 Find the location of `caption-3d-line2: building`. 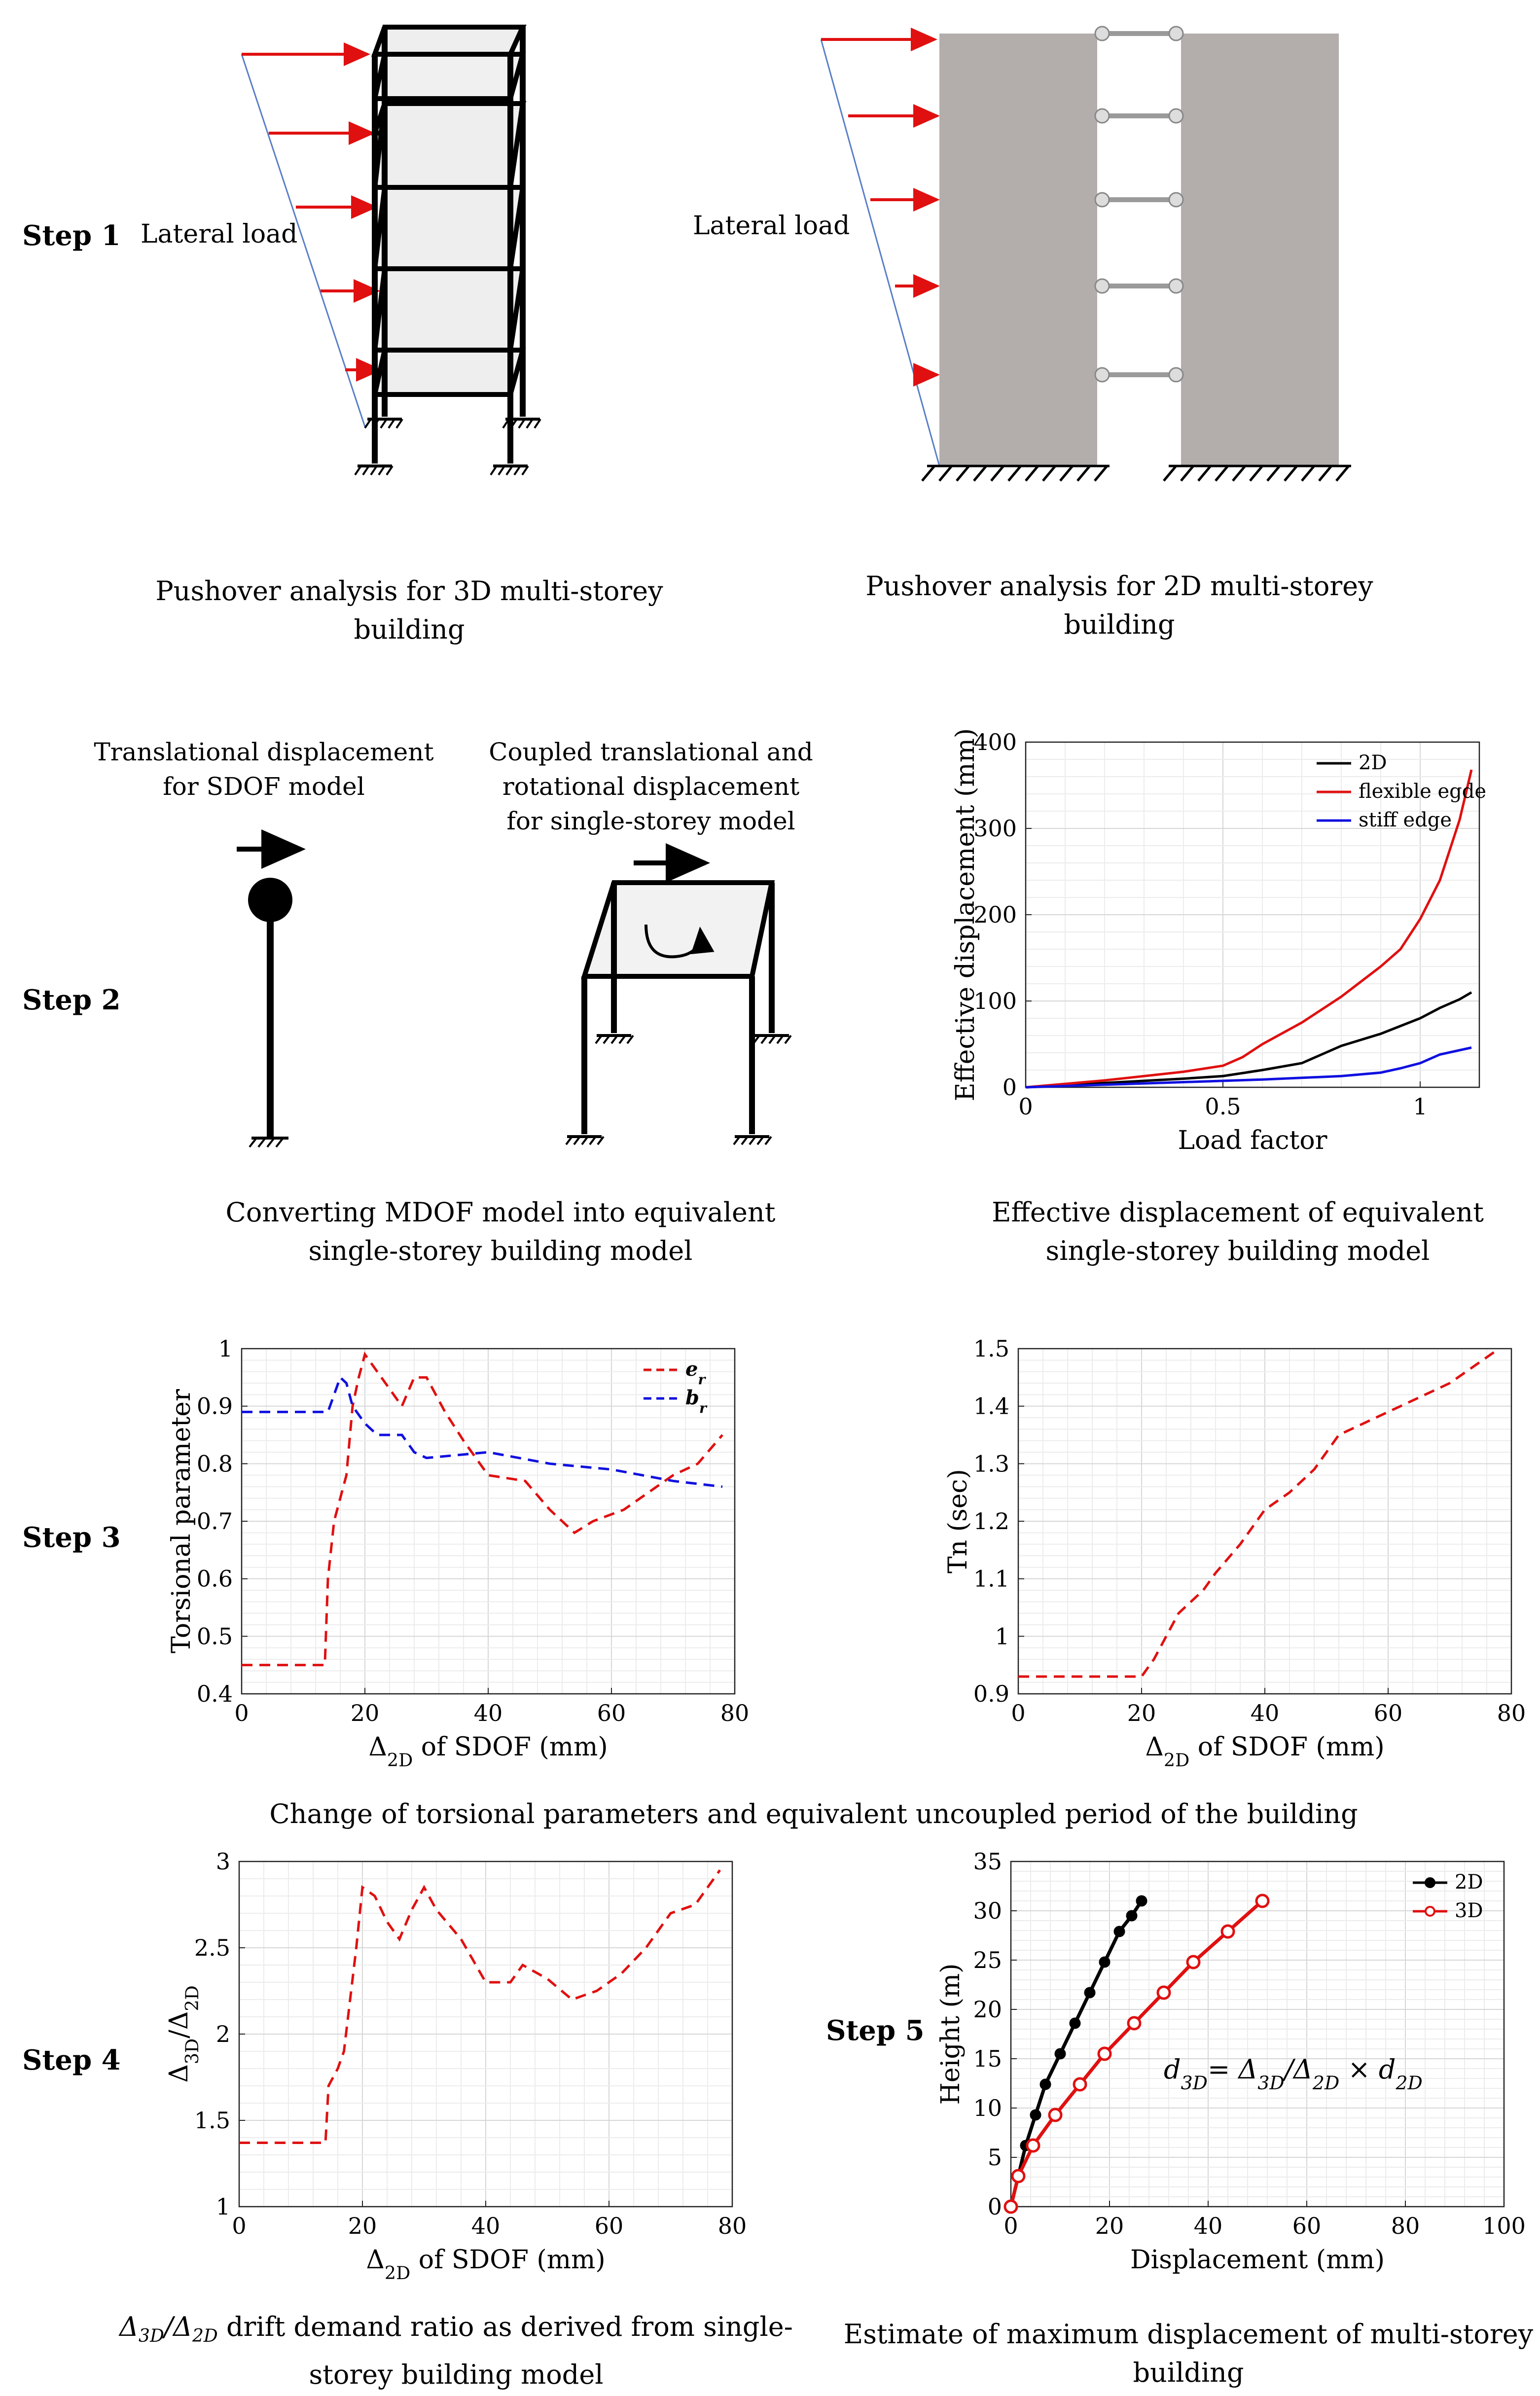

caption-3d-line2: building is located at coordinates (409, 629).